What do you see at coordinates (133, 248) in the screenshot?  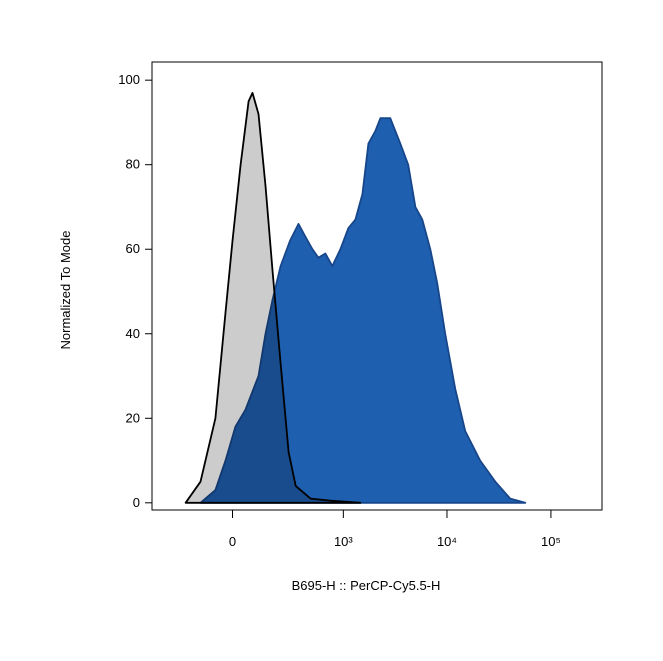 I see `y-tick-label: 60` at bounding box center [133, 248].